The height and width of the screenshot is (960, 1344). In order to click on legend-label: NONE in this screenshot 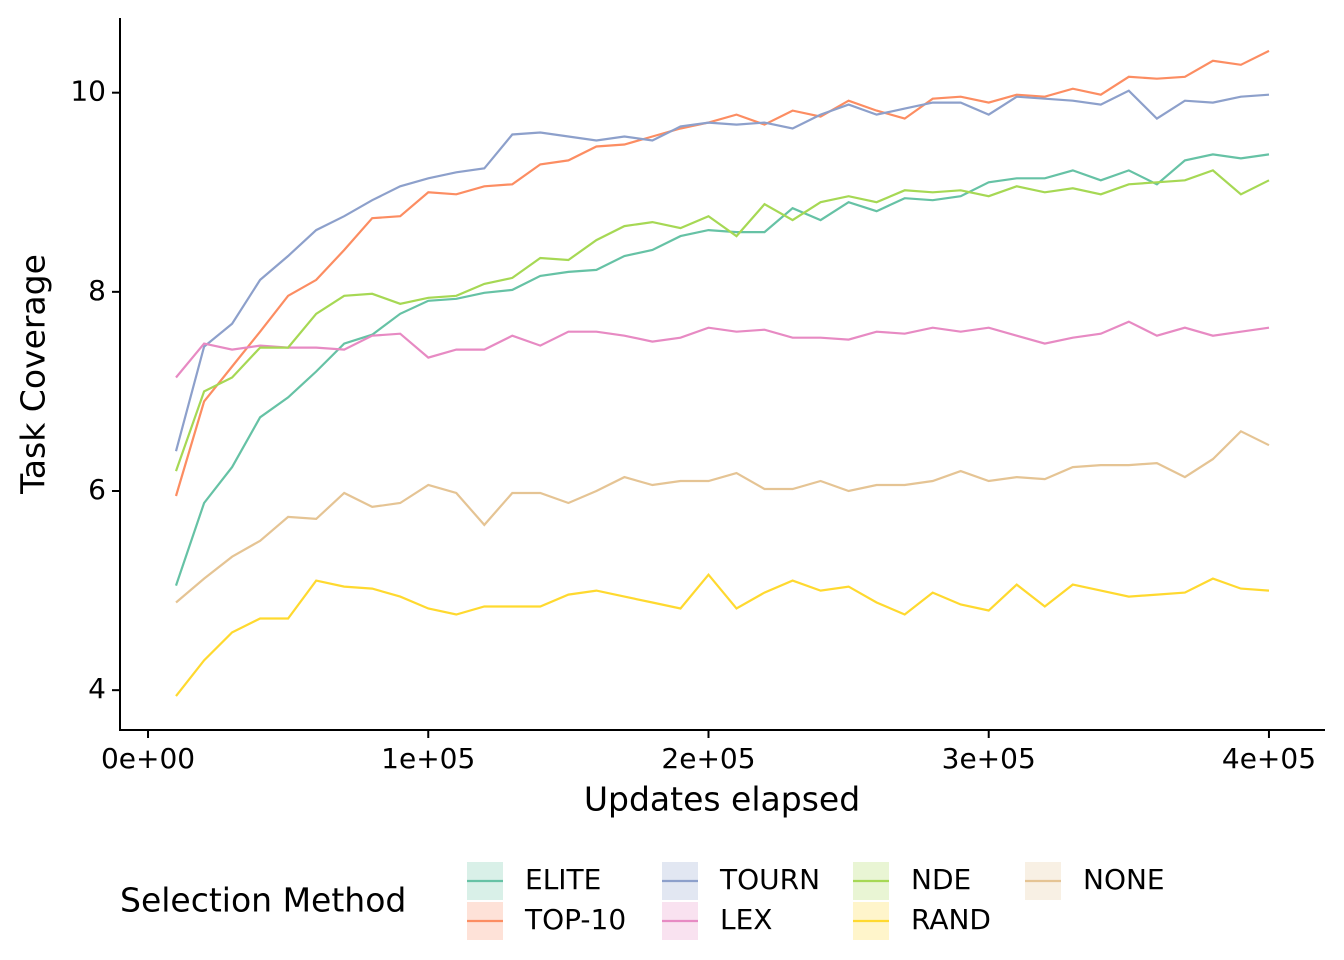, I will do `click(1124, 879)`.